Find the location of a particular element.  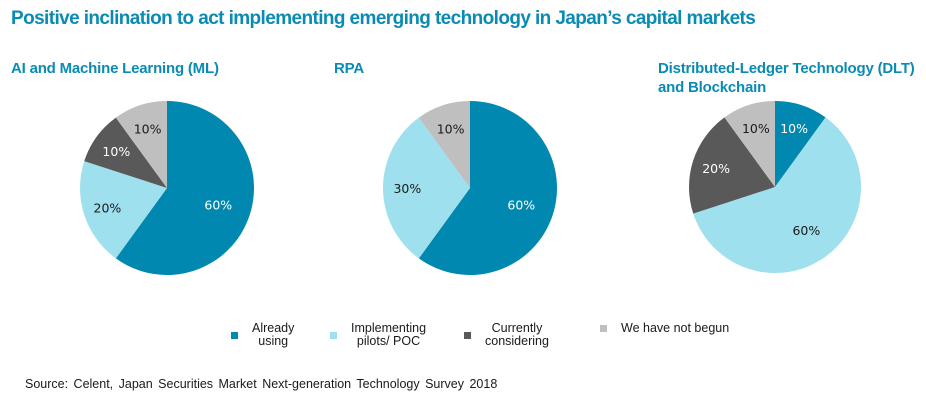

pie-2: 10% 60% 20% 10% is located at coordinates (775, 187).